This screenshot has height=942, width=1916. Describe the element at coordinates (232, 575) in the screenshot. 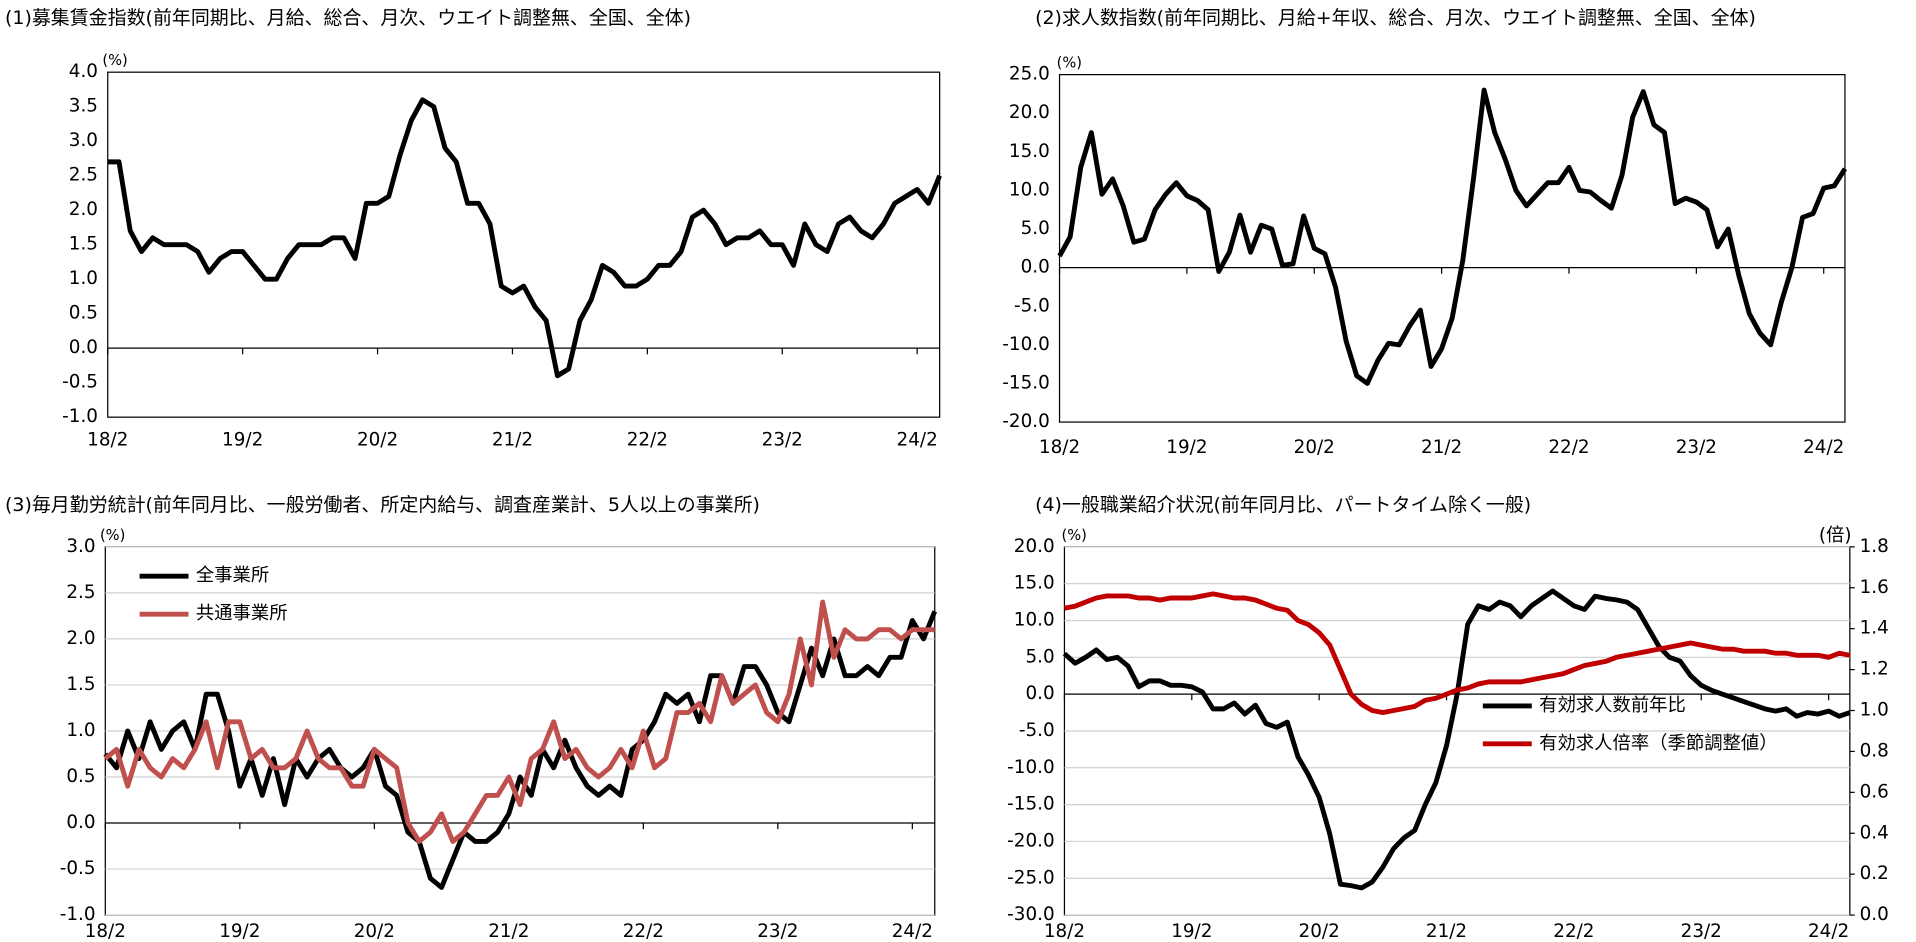

I see `legend-label: 全事業所` at that location.